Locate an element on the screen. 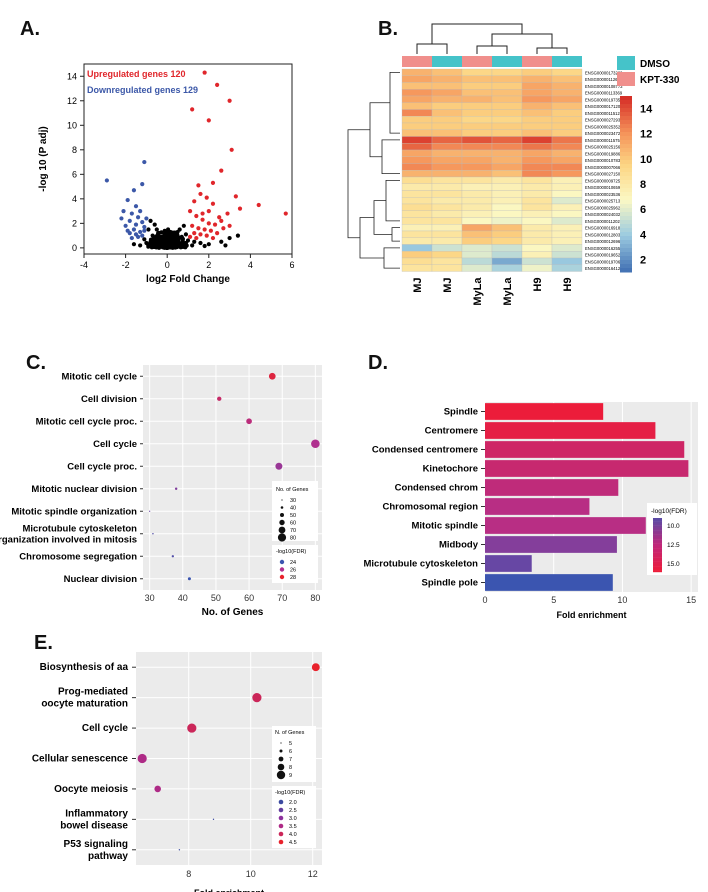 The width and height of the screenshot is (708, 892). panel-label-c: C. is located at coordinates (36, 363).